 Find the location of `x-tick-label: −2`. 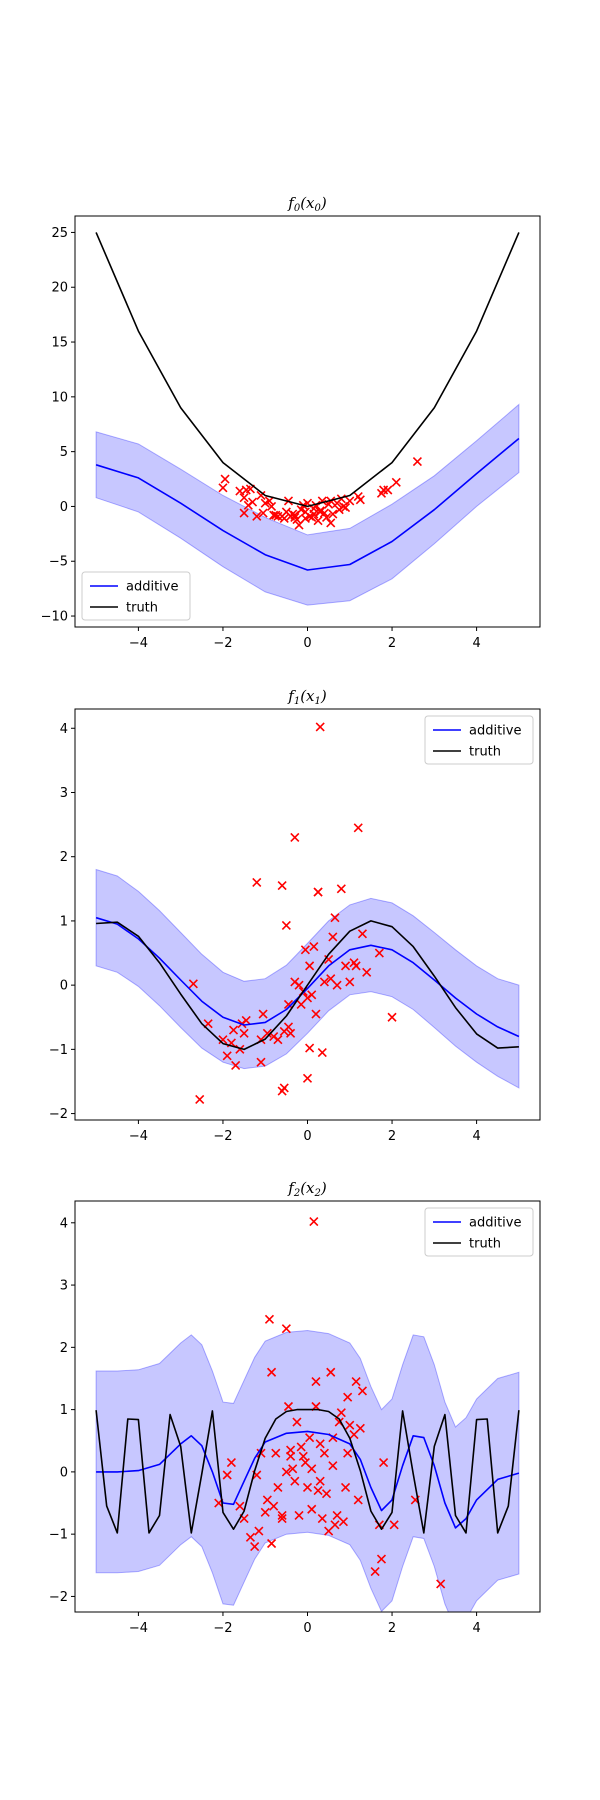

x-tick-label: −2 is located at coordinates (222, 1136).